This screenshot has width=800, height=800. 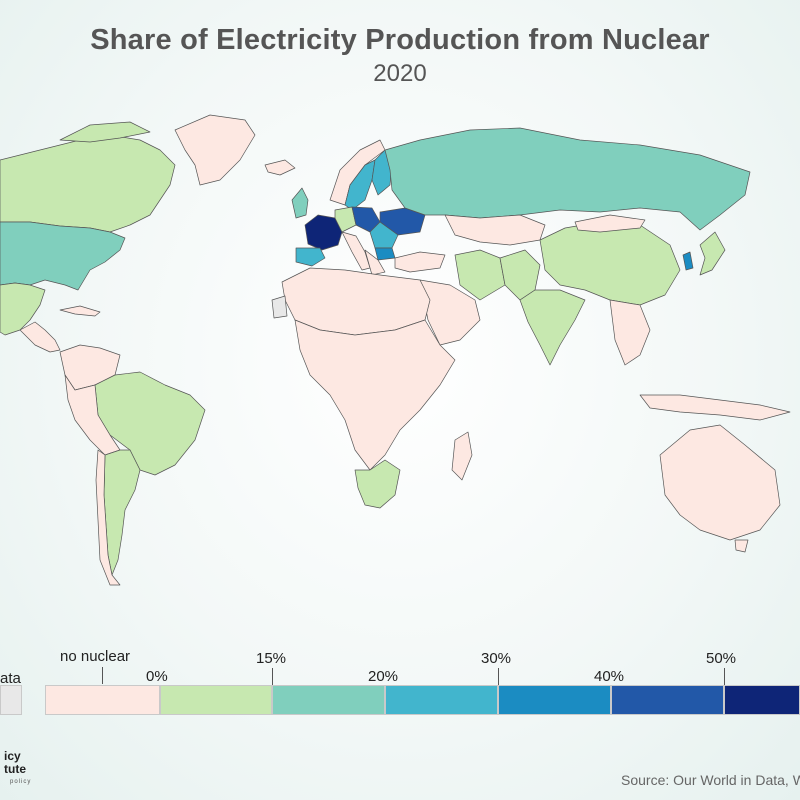 I want to click on country-uk, so click(x=300, y=203).